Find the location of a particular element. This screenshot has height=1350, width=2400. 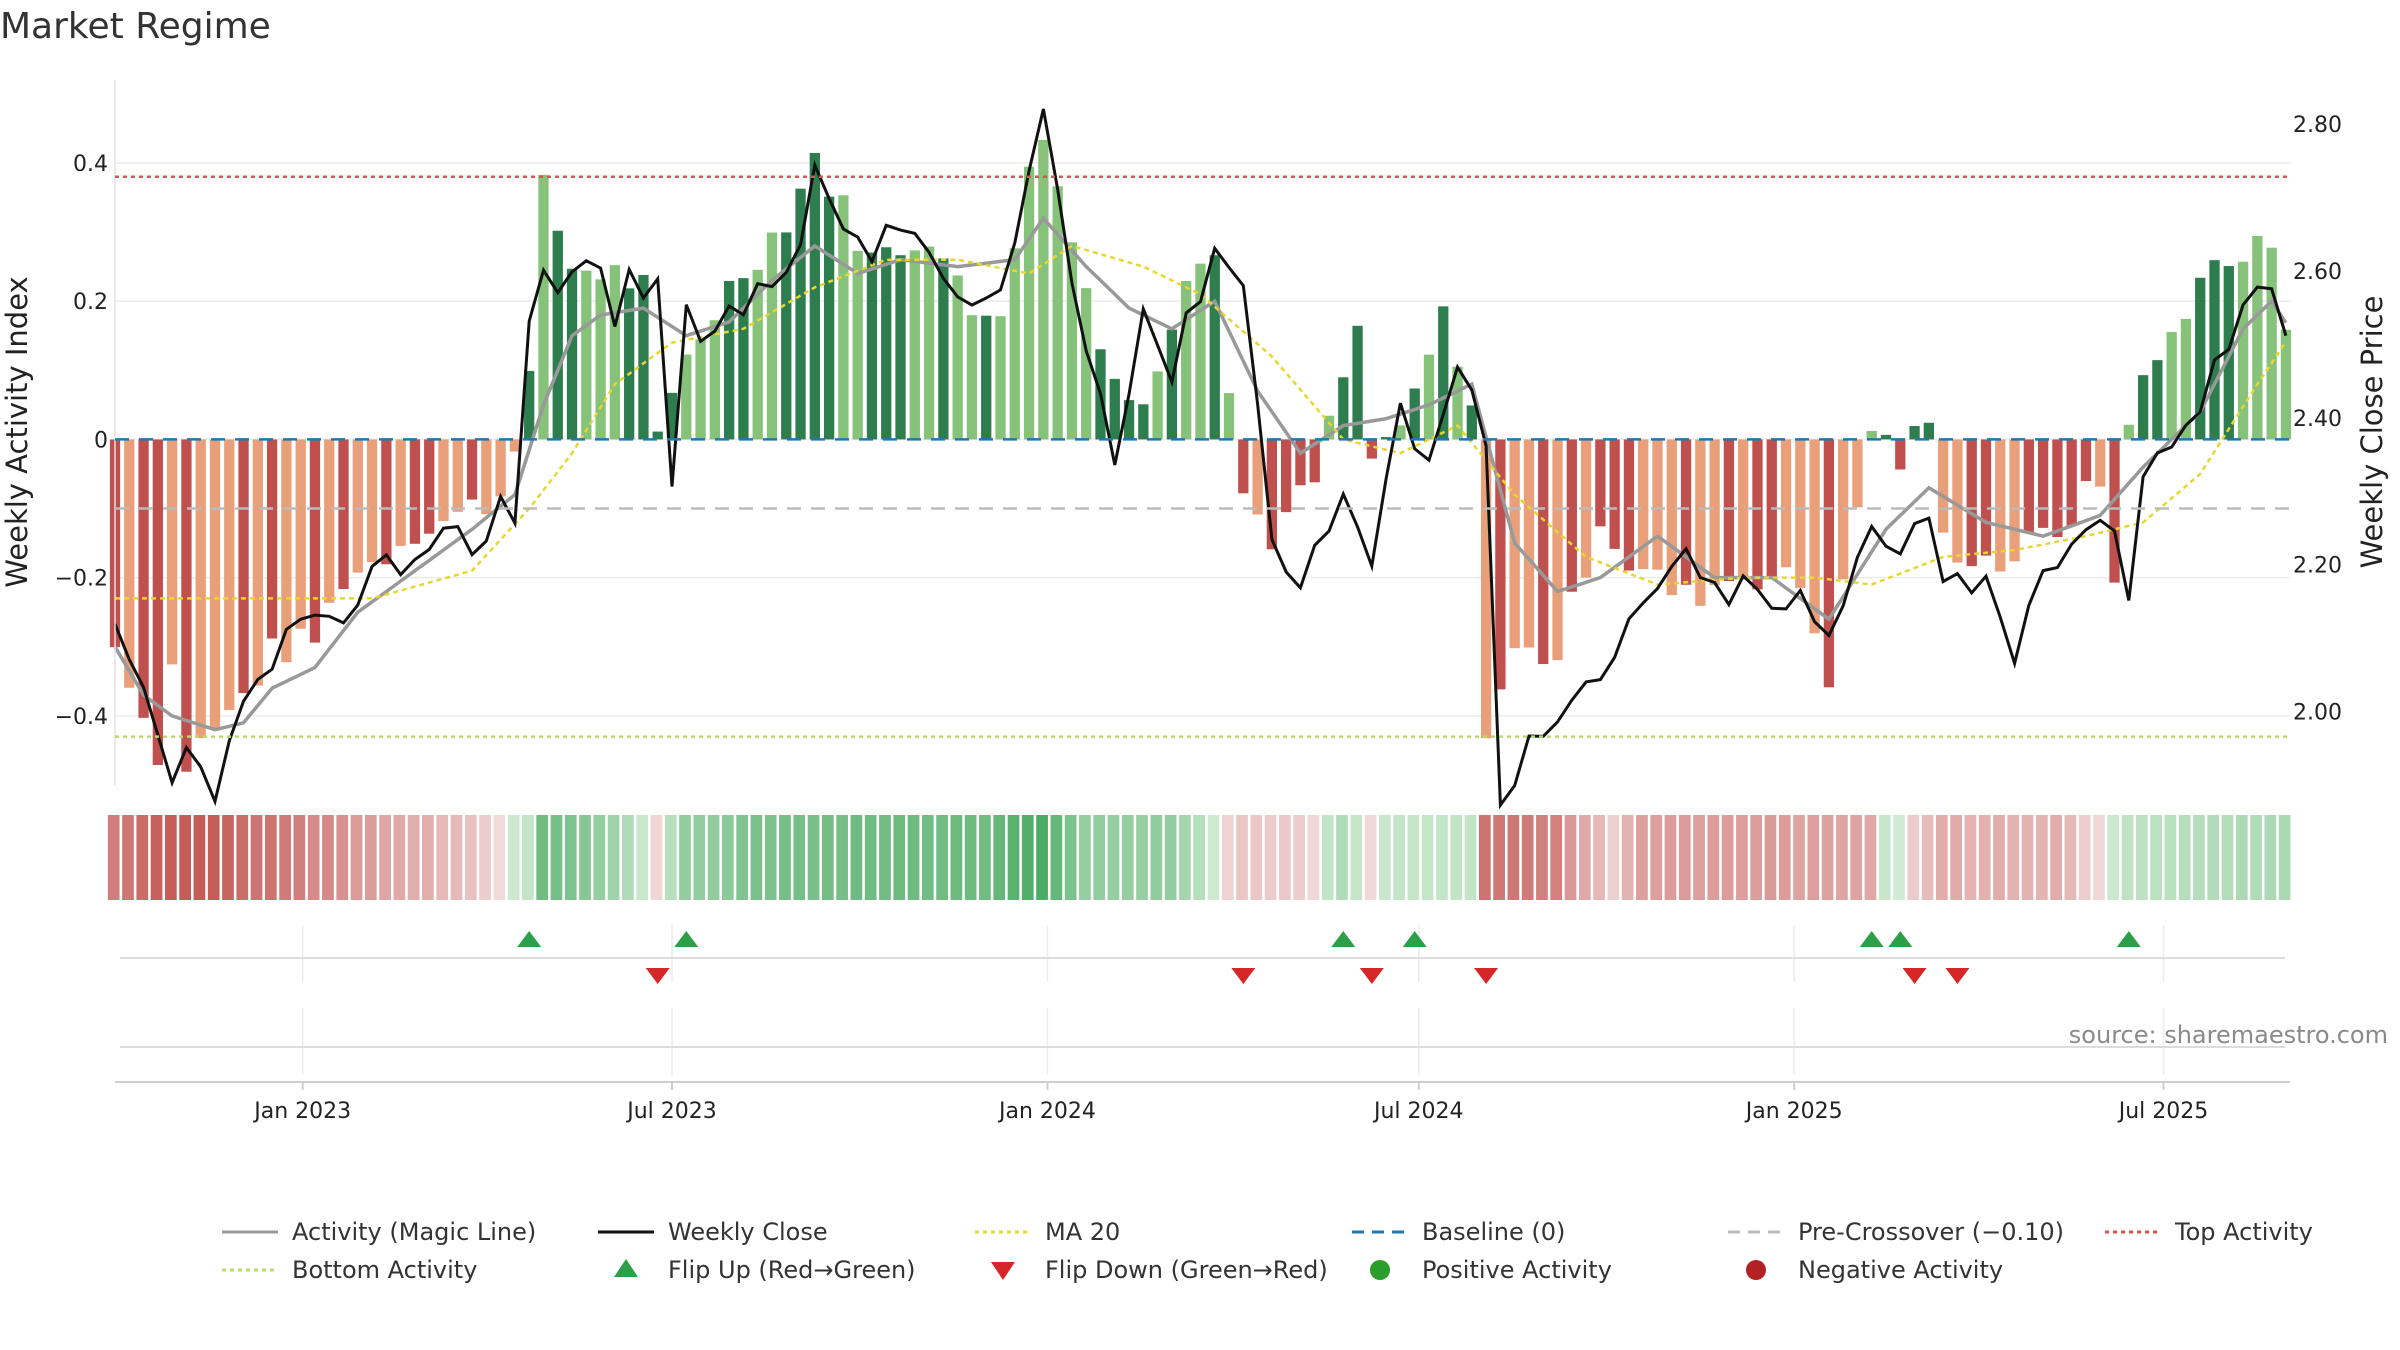

y-tick-right: 2.00 is located at coordinates (2317, 713).